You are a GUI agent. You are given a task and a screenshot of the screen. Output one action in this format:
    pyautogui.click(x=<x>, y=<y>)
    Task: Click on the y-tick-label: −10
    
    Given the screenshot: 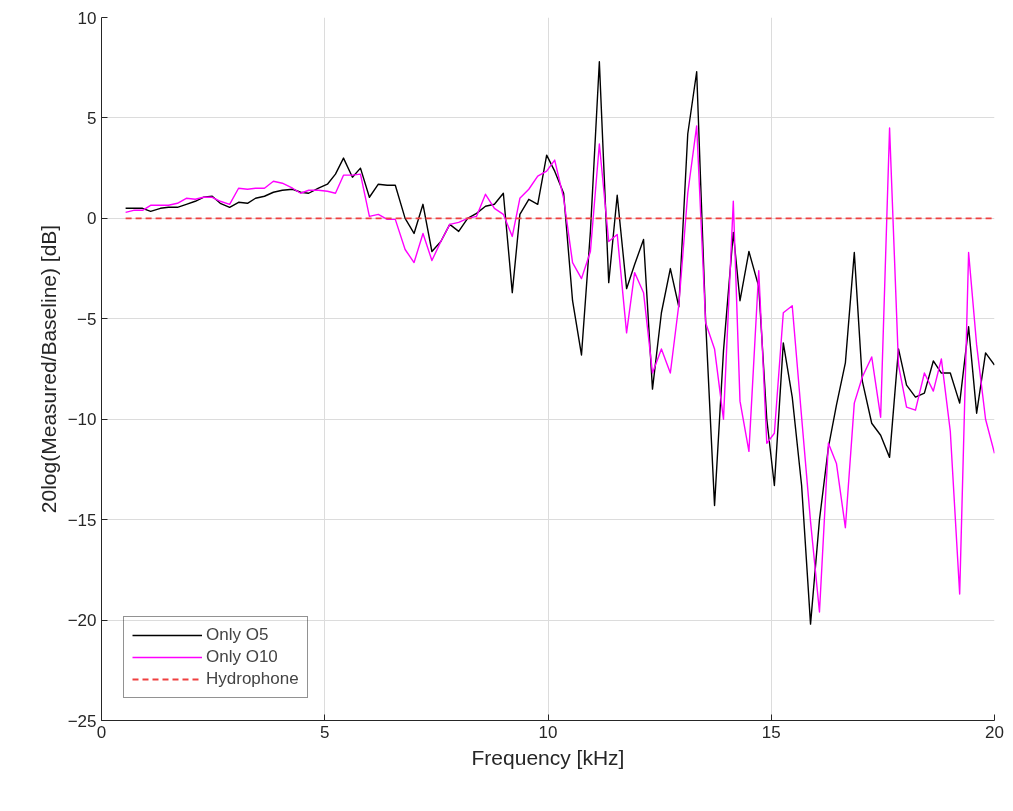 What is the action you would take?
    pyautogui.click(x=82, y=420)
    